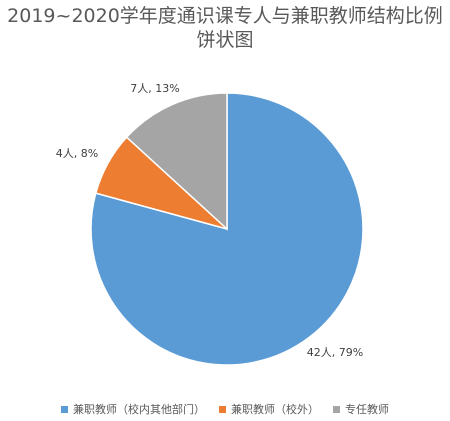  What do you see at coordinates (154, 88) in the screenshot?
I see `data-label-2: 7人, 13%` at bounding box center [154, 88].